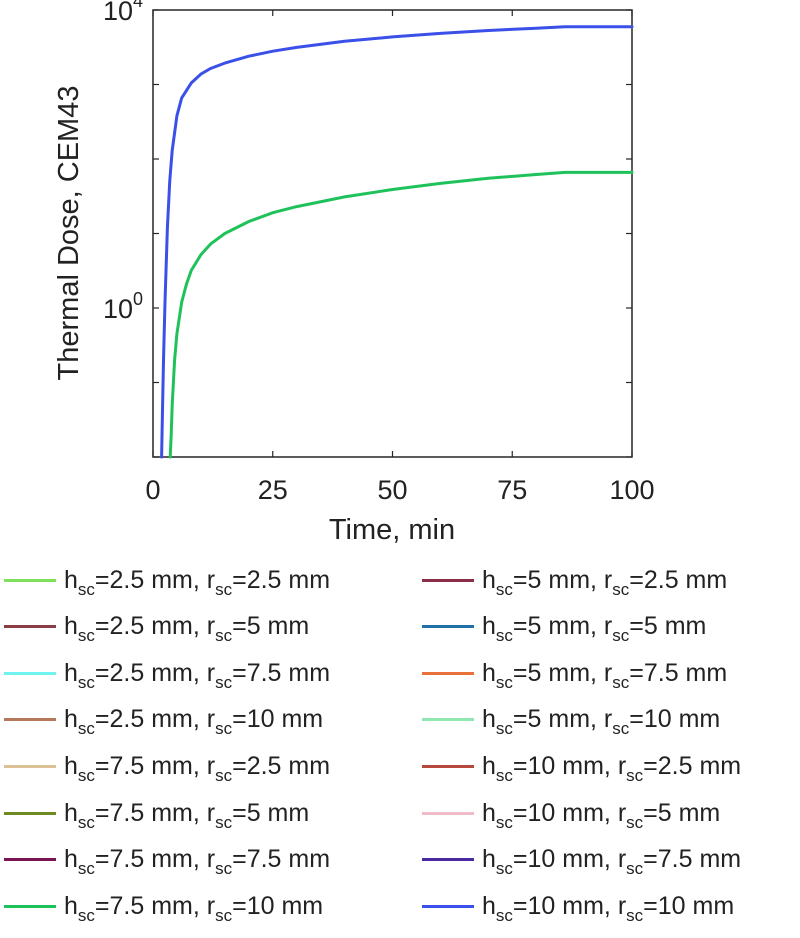 This screenshot has height=938, width=800. I want to click on legend-label: hsc=10 mm, rsc=5 mm, so click(601, 815).